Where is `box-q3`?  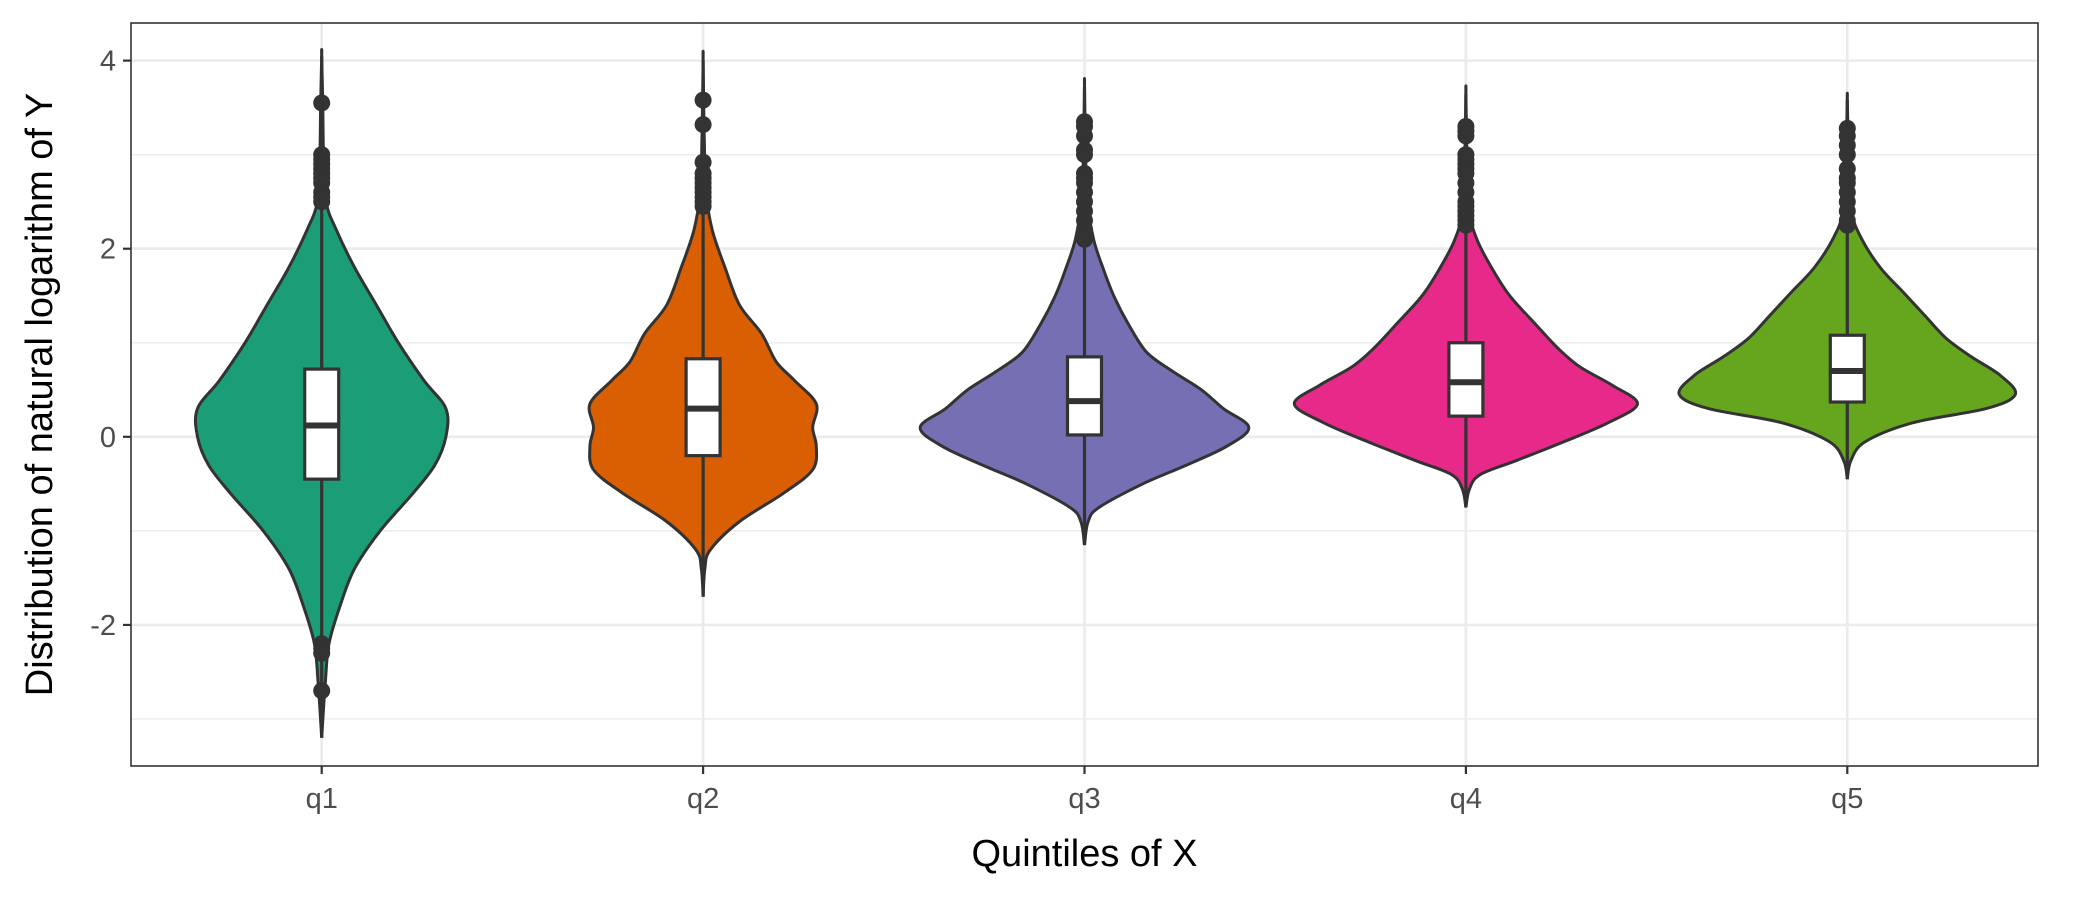 box-q3 is located at coordinates (1084, 396).